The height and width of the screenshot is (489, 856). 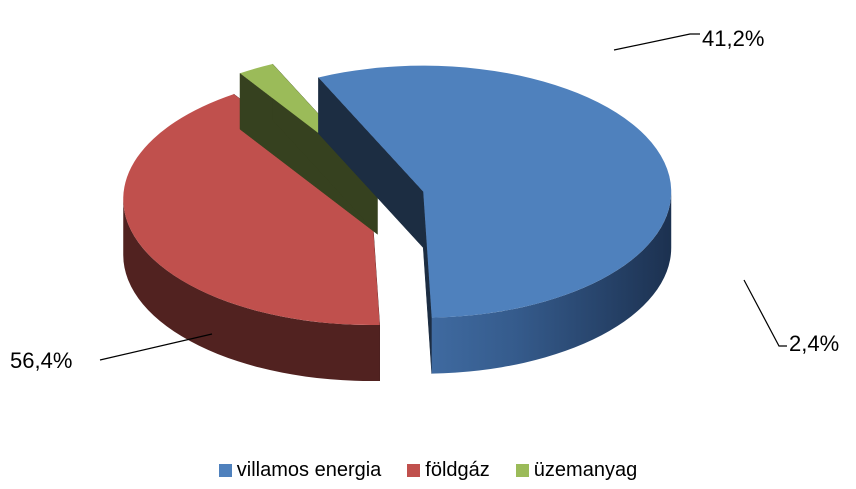 I want to click on legend-item-uzemanyag: üzemanyag, so click(x=576, y=470).